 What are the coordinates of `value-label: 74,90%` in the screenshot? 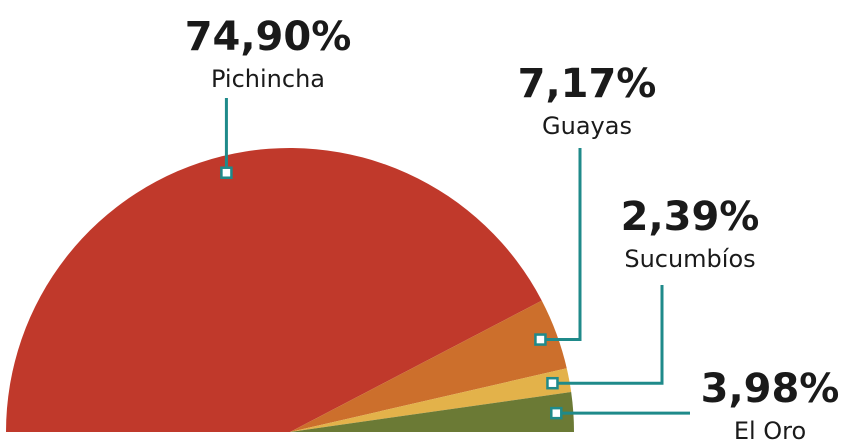 It's located at (268, 37).